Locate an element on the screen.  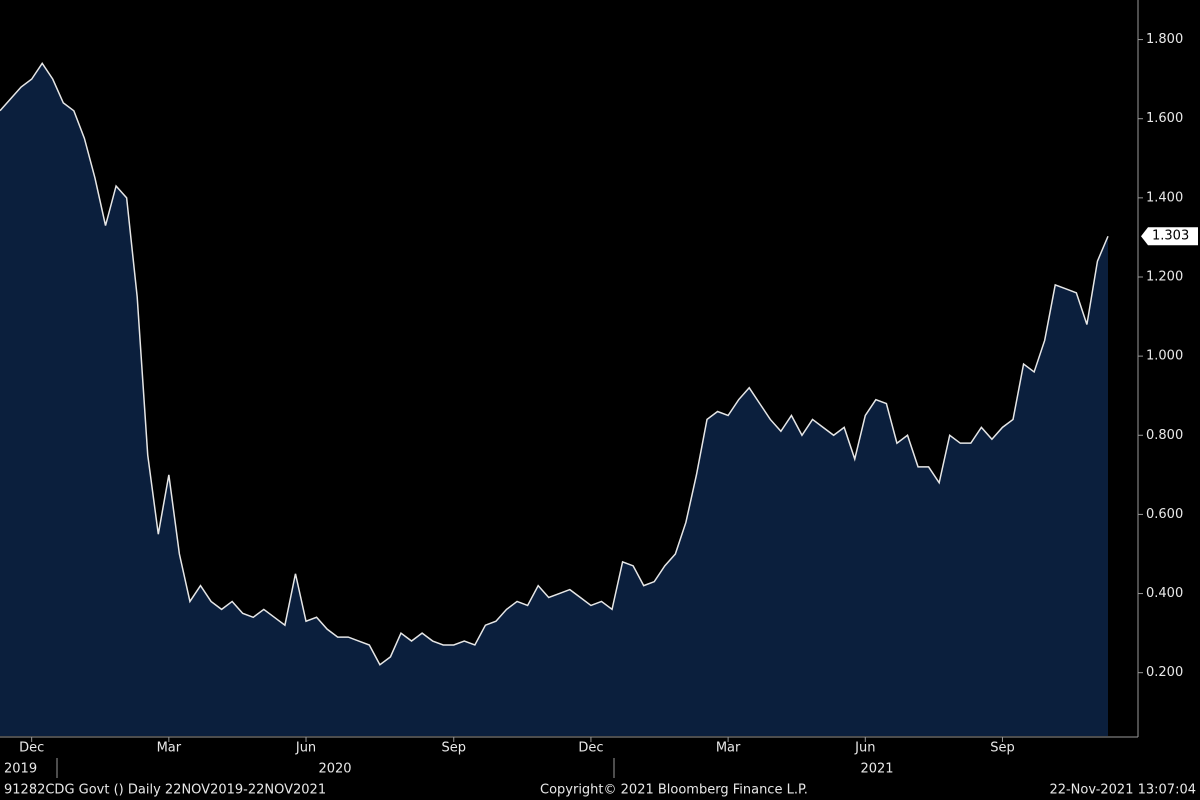
footer-timestamp: 22-Nov-2021 13:07:04 is located at coordinates (1122, 790).